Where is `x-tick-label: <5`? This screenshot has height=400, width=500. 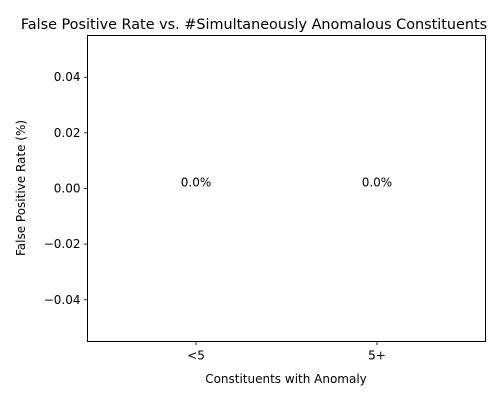 x-tick-label: <5 is located at coordinates (196, 356).